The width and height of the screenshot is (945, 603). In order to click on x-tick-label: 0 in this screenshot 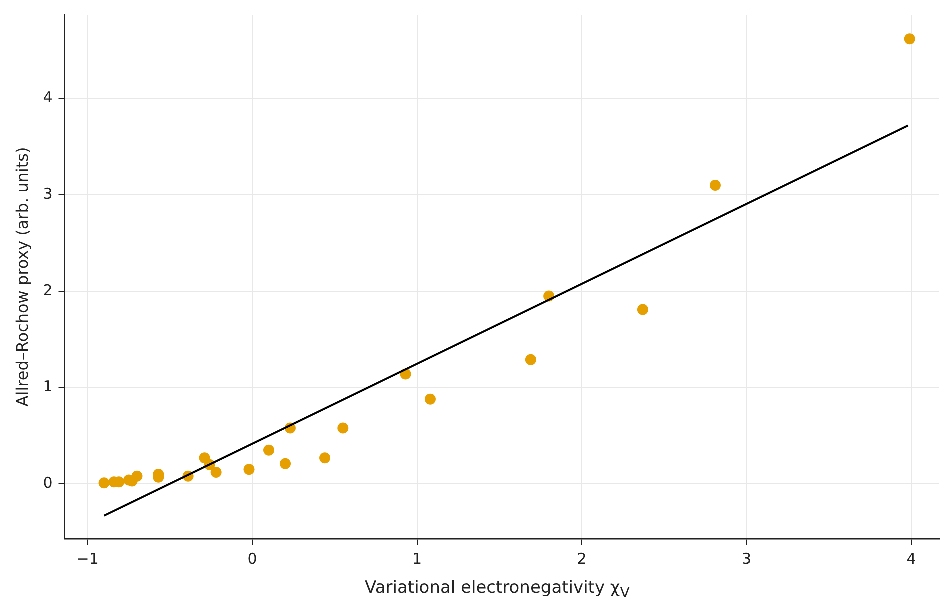, I will do `click(253, 559)`.